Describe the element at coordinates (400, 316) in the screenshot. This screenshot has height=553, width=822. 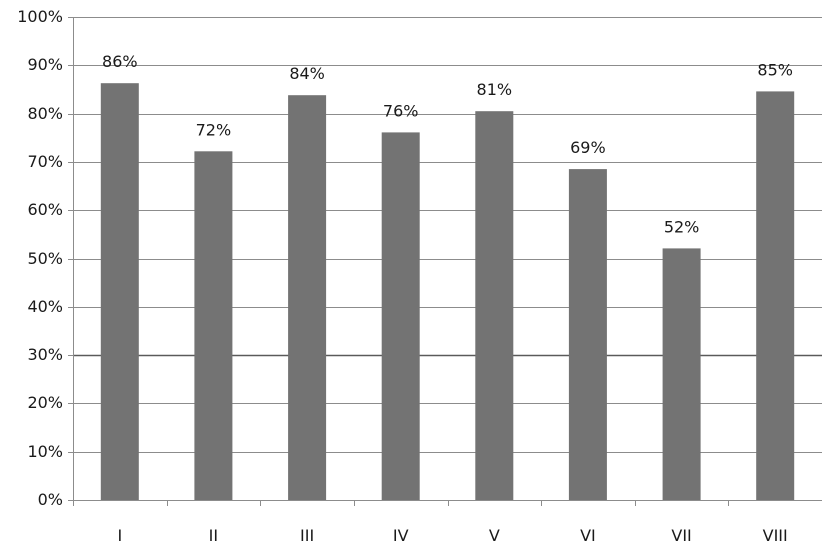
I see `bar-IV` at that location.